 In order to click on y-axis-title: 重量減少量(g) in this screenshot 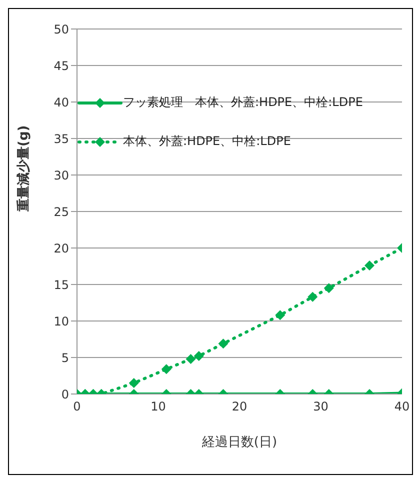, I will do `click(24, 168)`.